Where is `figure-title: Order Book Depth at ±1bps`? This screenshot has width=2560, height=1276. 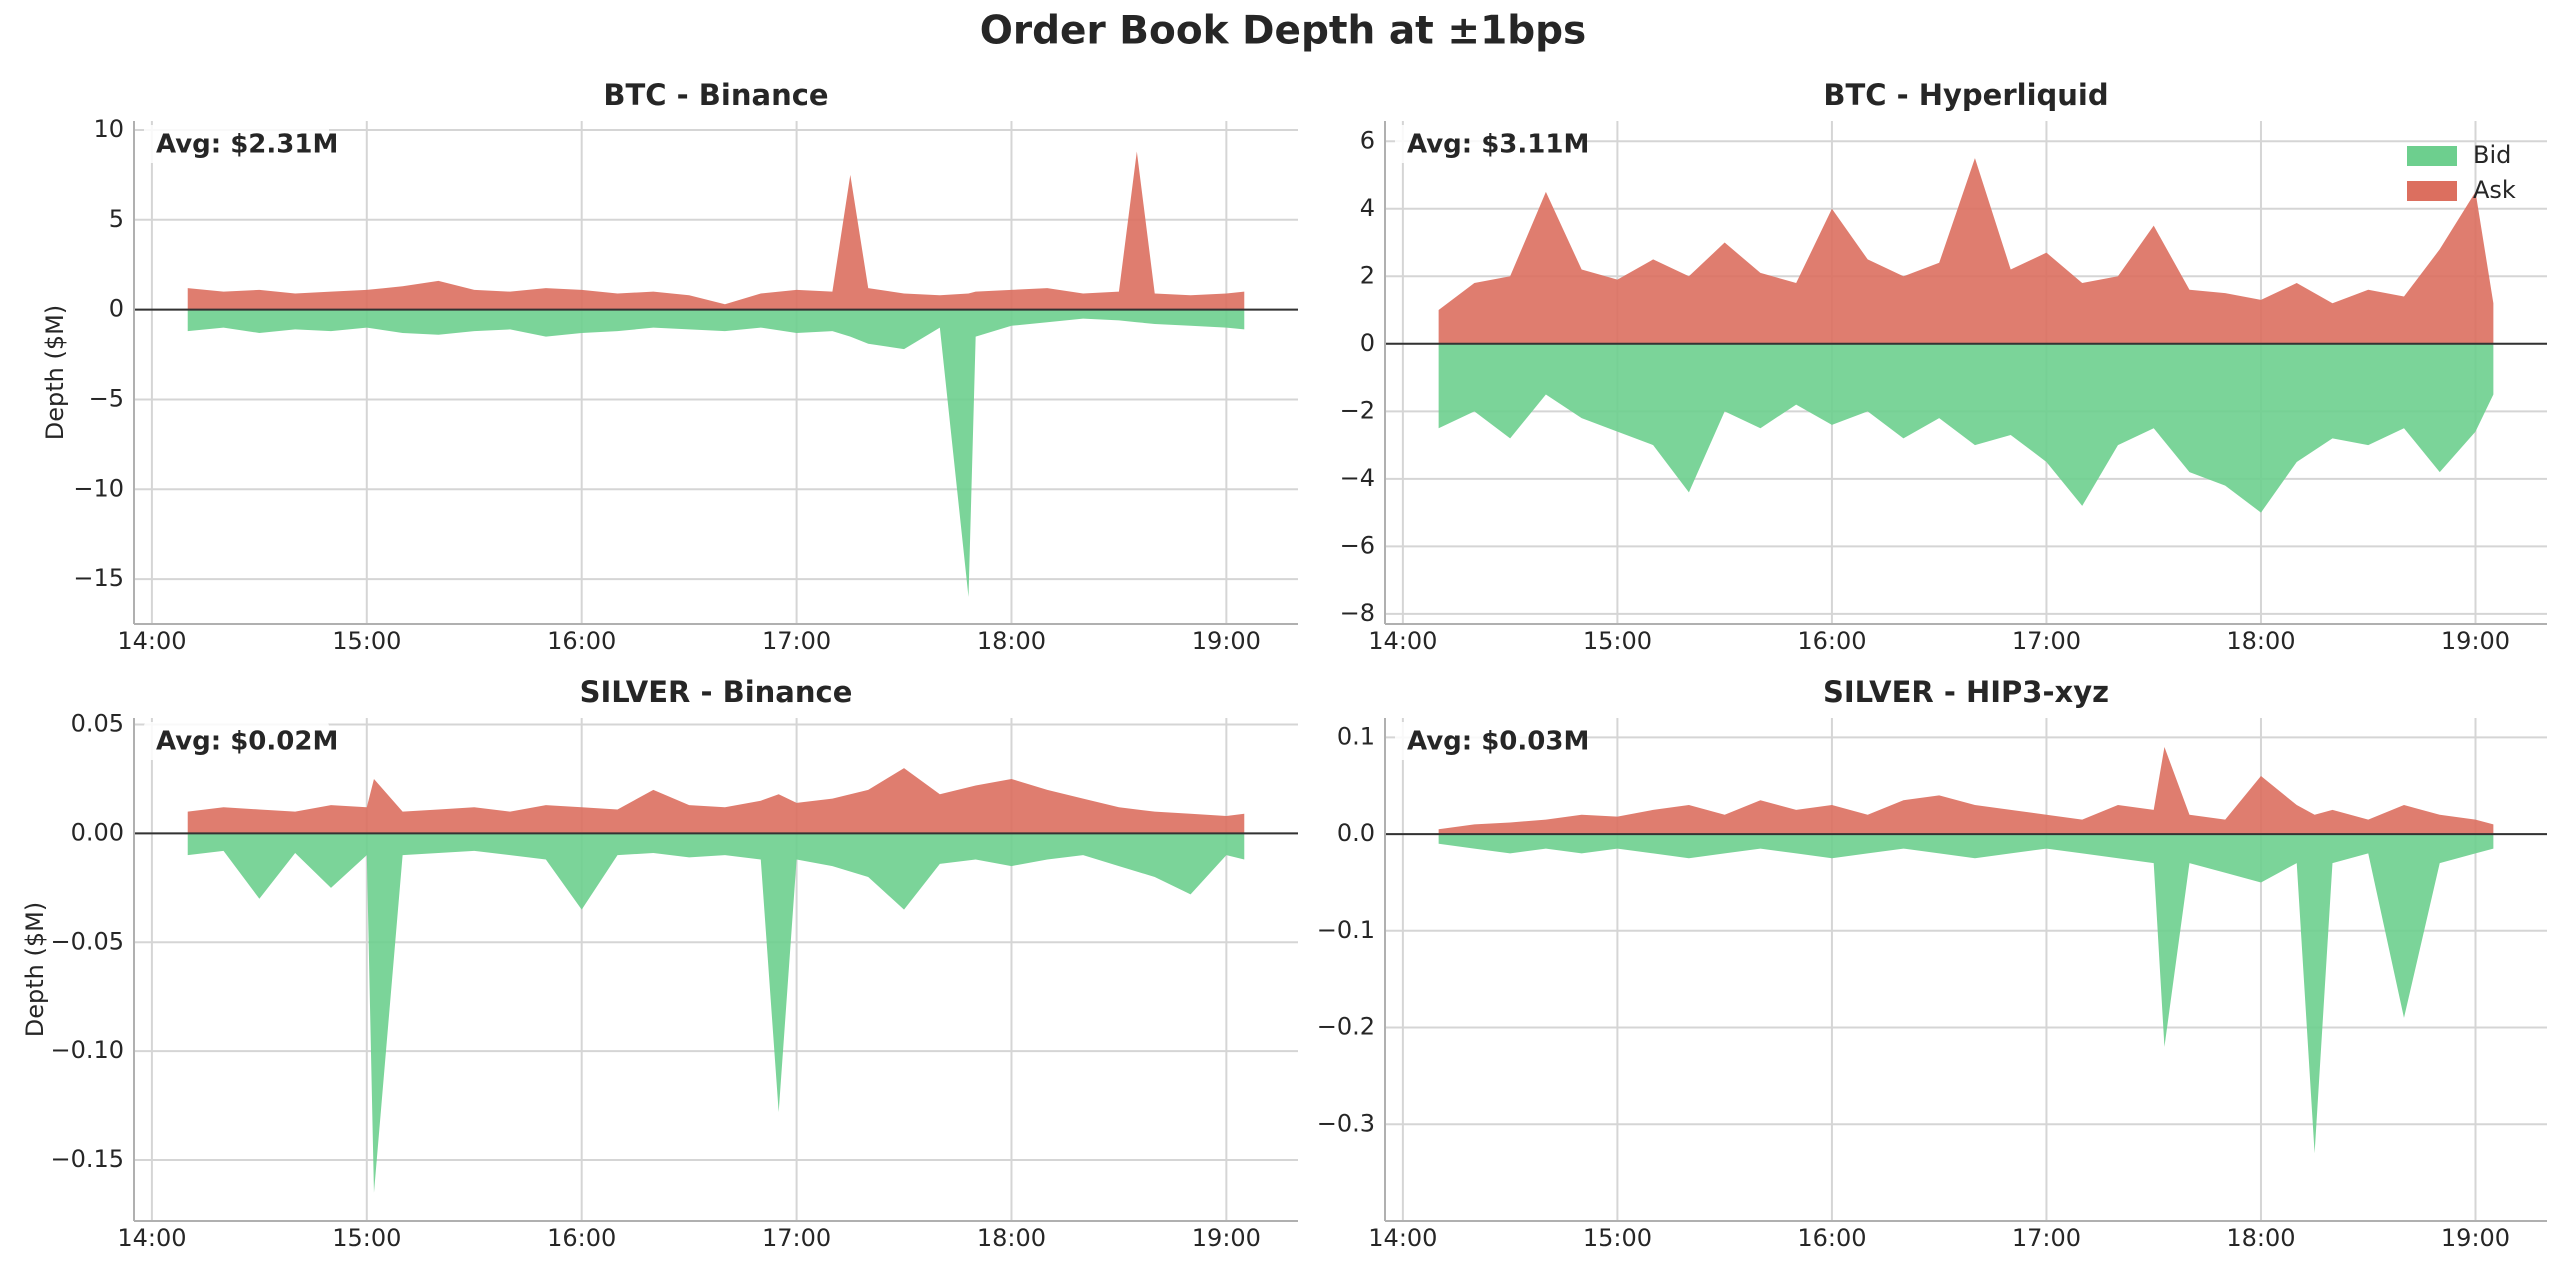 figure-title: Order Book Depth at ±1bps is located at coordinates (1283, 31).